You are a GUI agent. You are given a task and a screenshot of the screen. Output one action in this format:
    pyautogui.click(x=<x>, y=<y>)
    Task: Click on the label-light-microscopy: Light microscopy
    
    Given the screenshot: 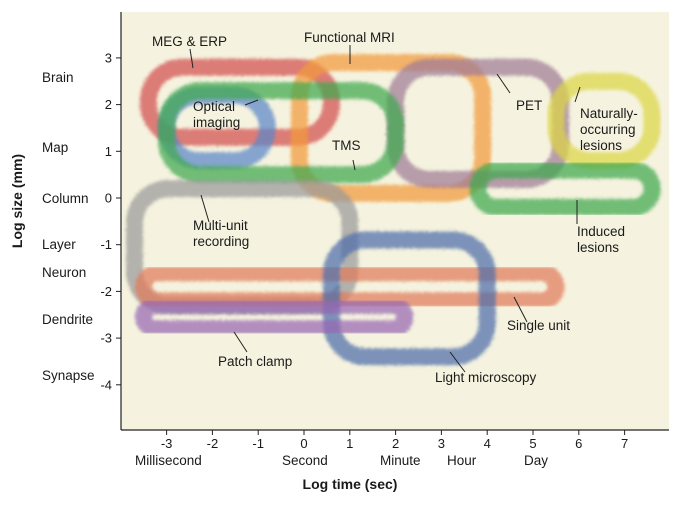 What is the action you would take?
    pyautogui.click(x=486, y=377)
    